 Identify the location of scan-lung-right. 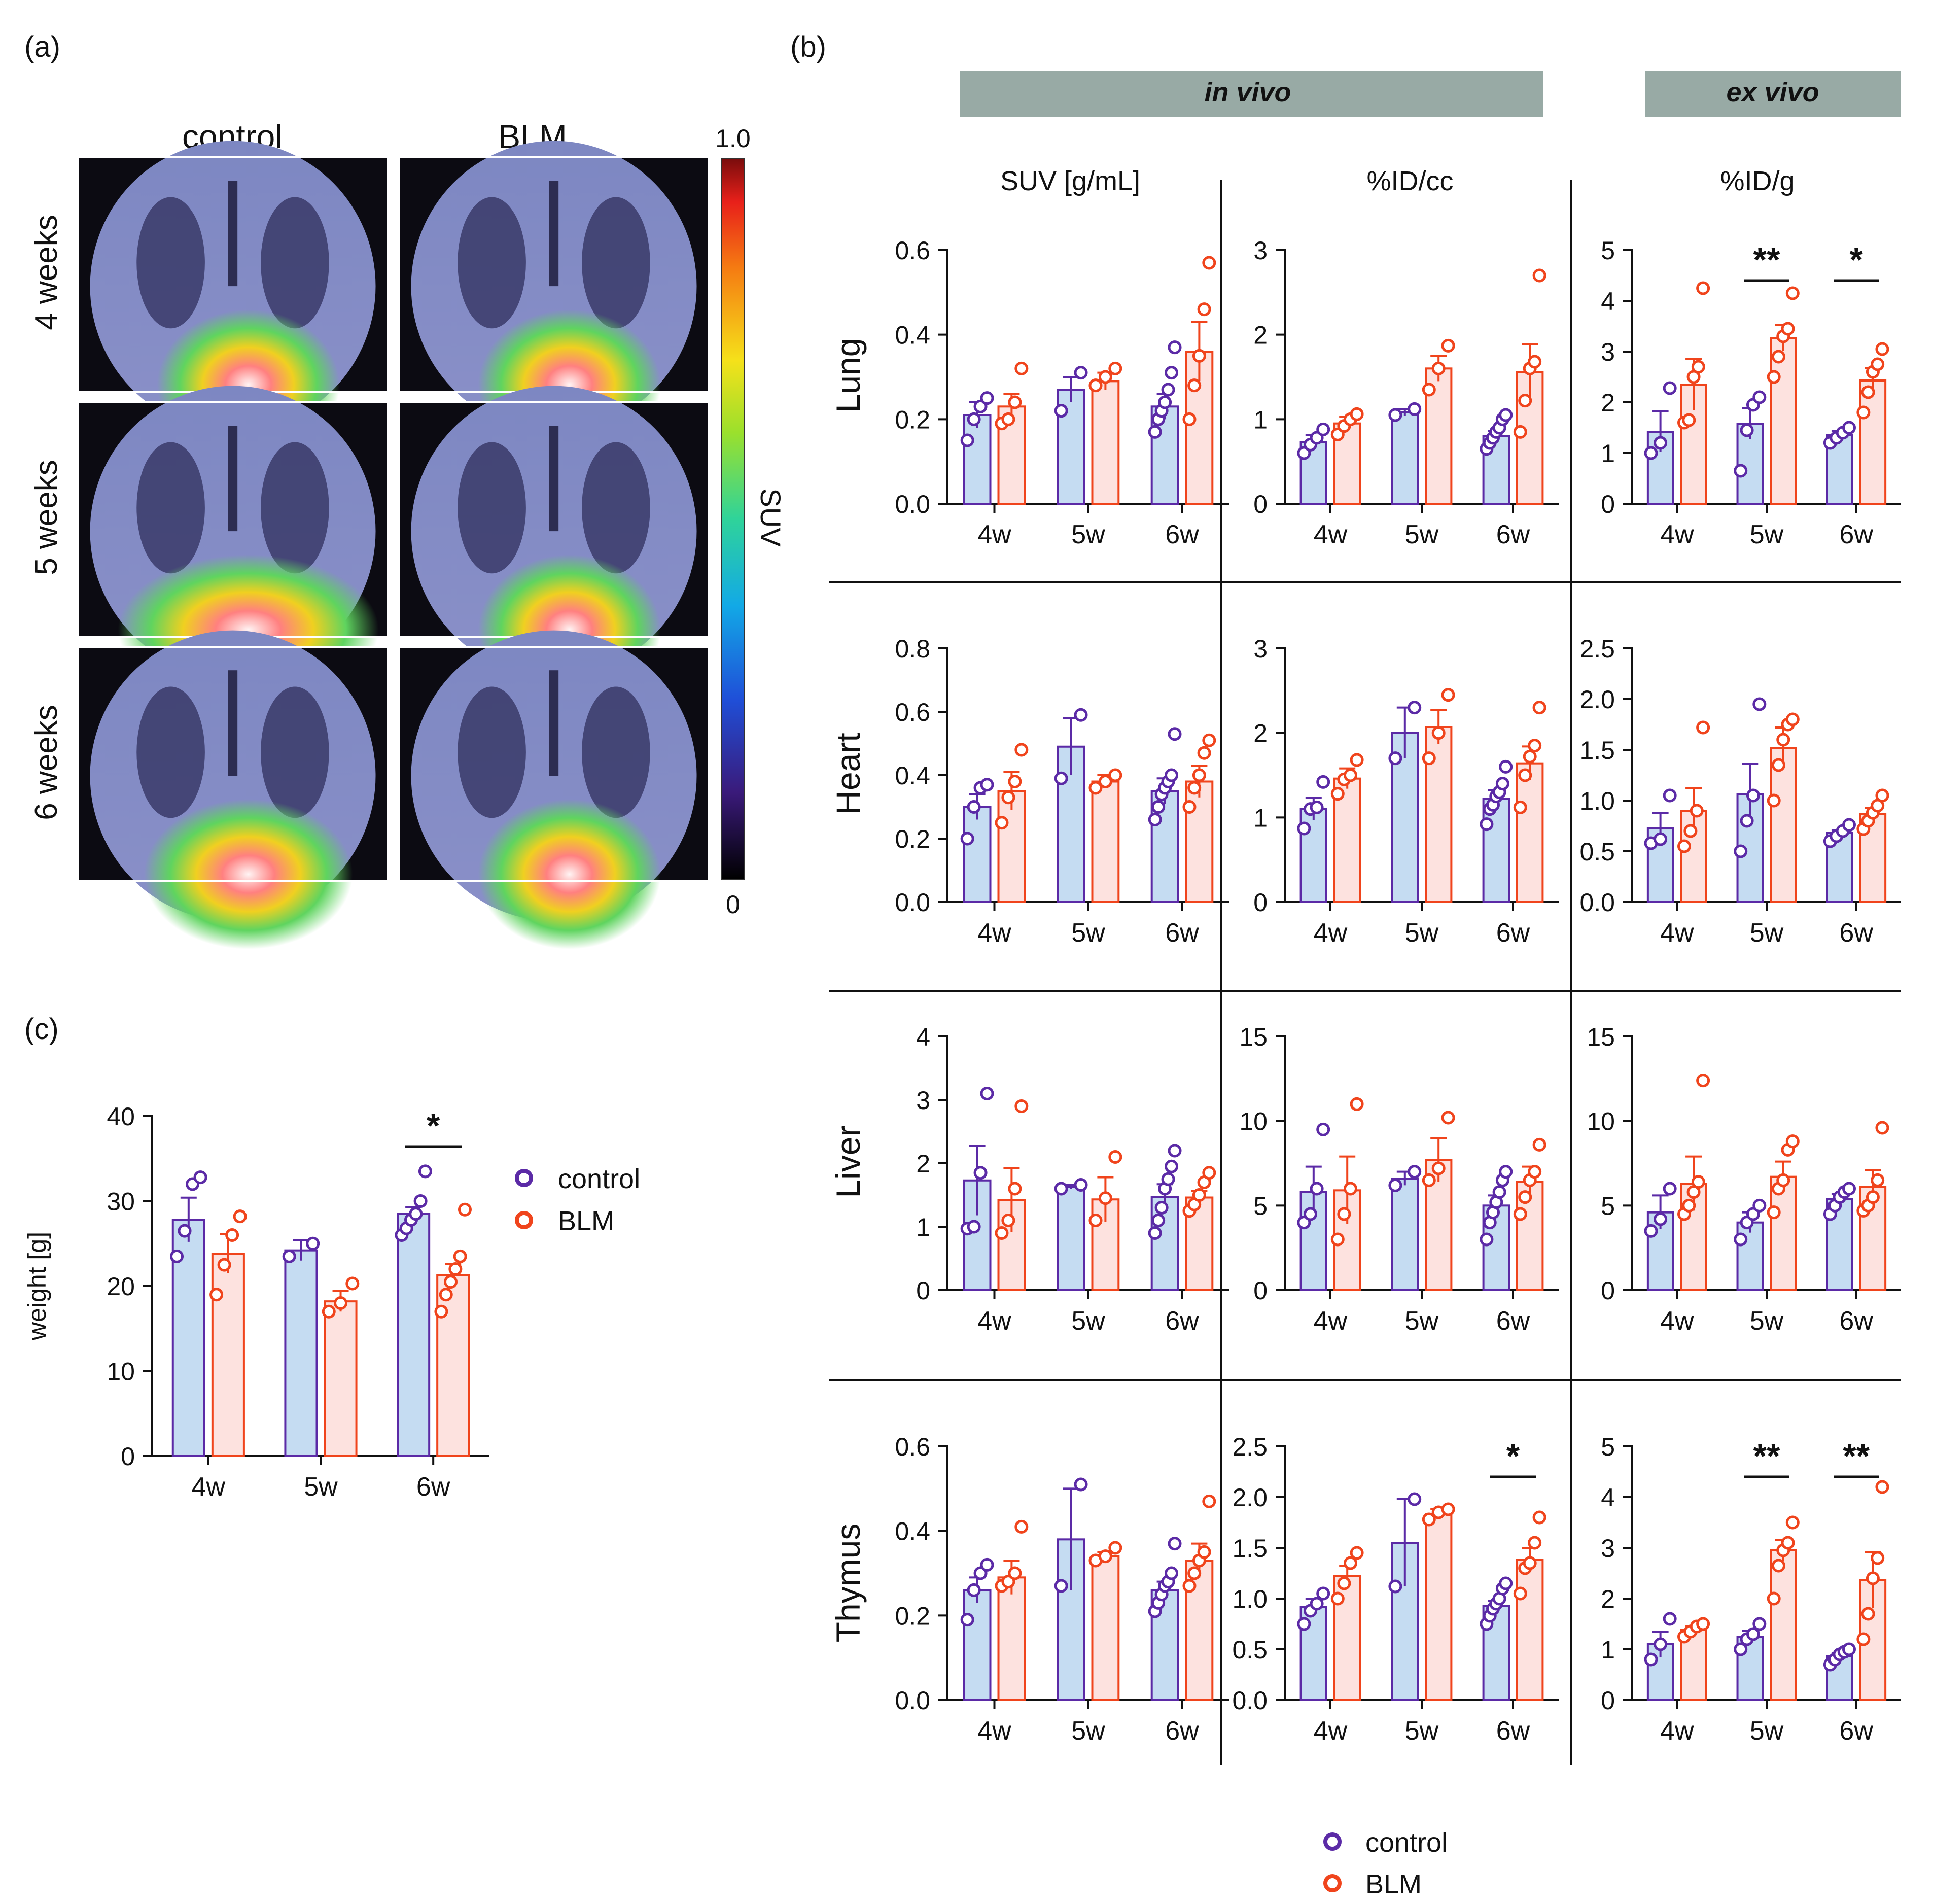
(295, 263).